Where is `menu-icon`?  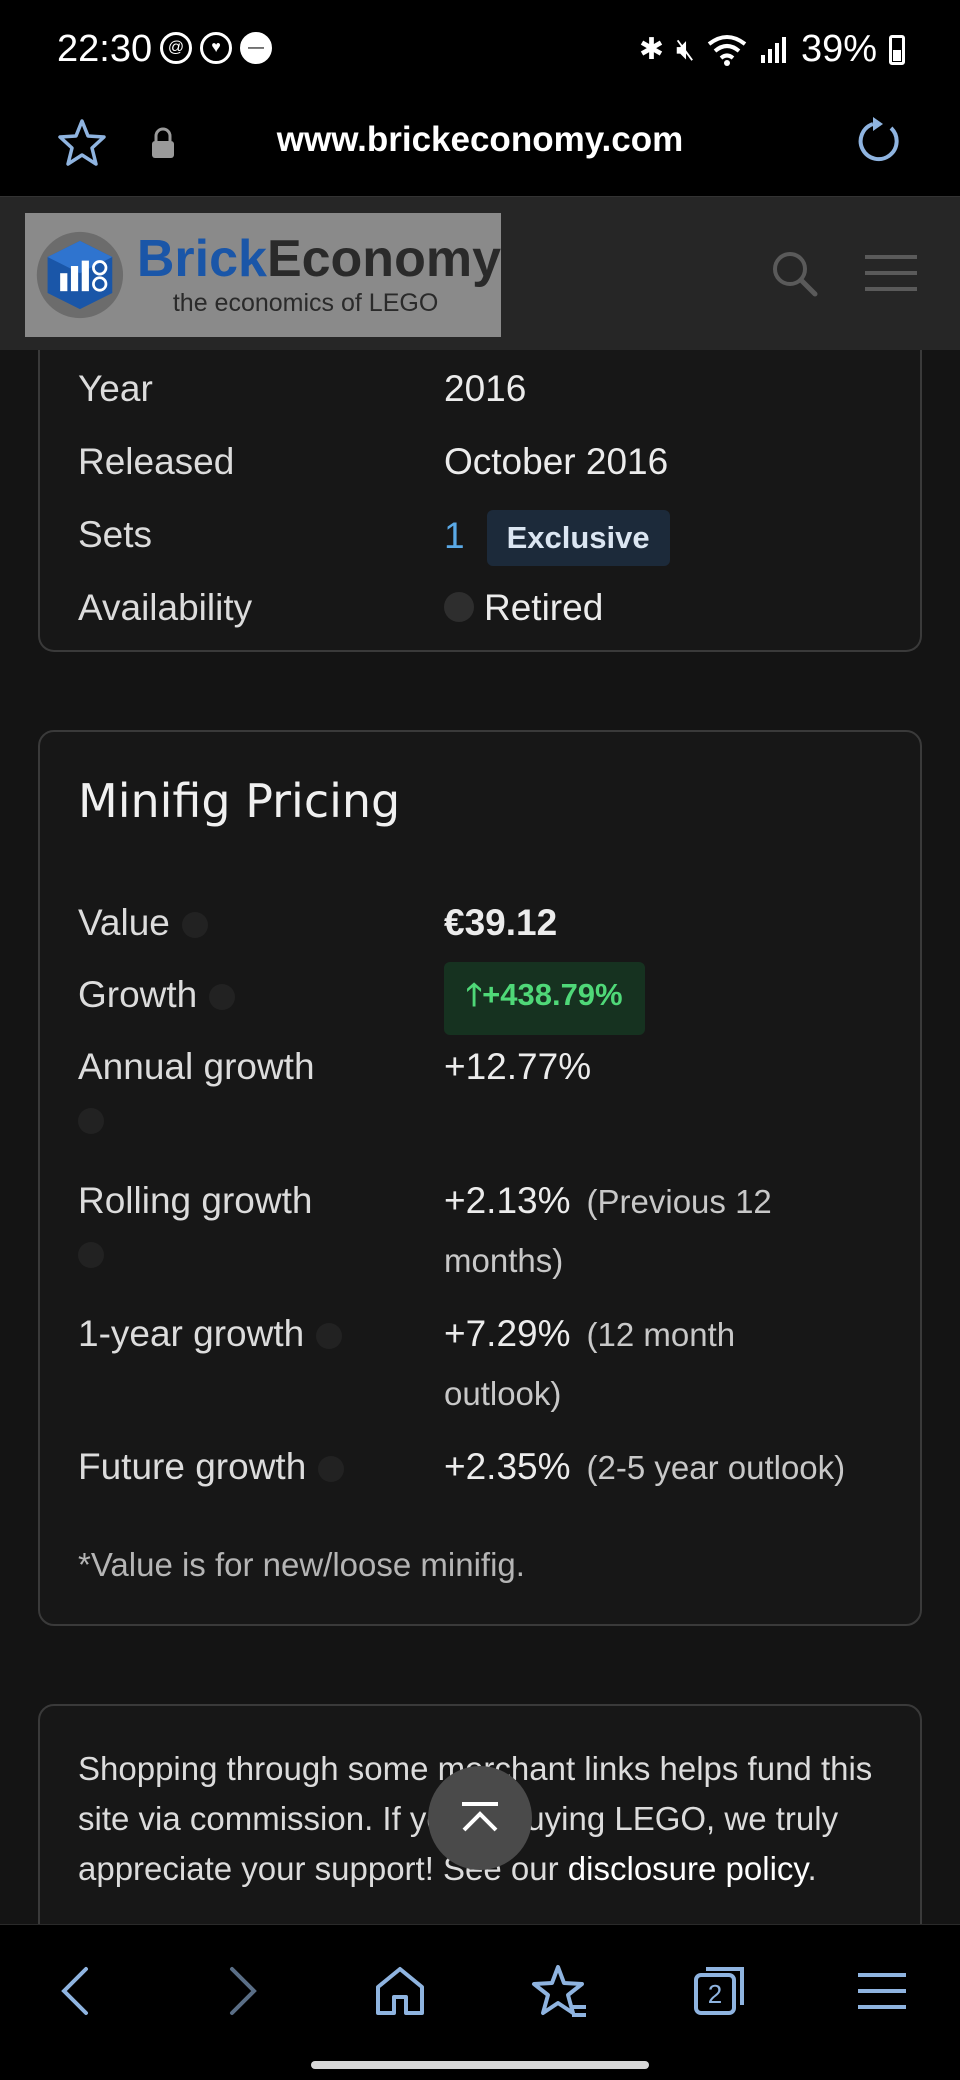
menu-icon is located at coordinates (882, 1991).